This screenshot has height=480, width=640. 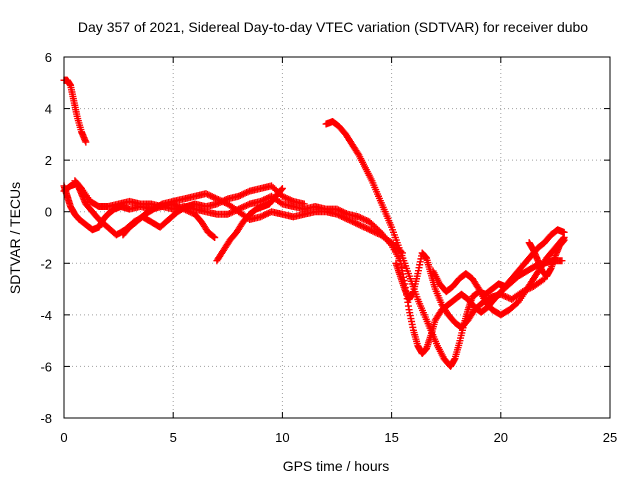 What do you see at coordinates (282, 437) in the screenshot?
I see `x-tick-label: 10` at bounding box center [282, 437].